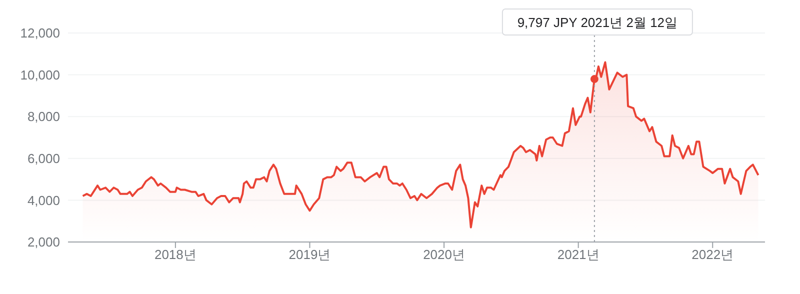 This screenshot has width=800, height=294. I want to click on y-tick-label: 10,000, so click(40, 74).